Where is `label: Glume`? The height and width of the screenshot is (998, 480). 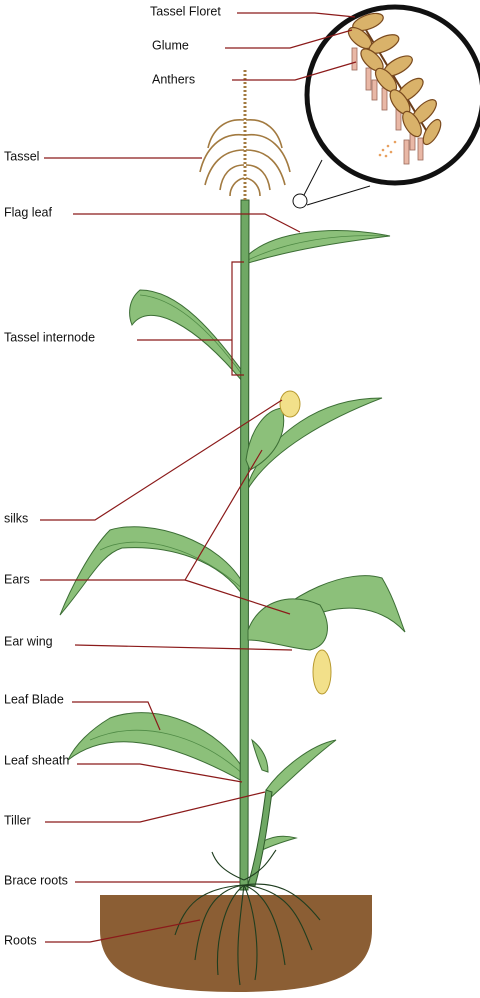 label: Glume is located at coordinates (170, 45).